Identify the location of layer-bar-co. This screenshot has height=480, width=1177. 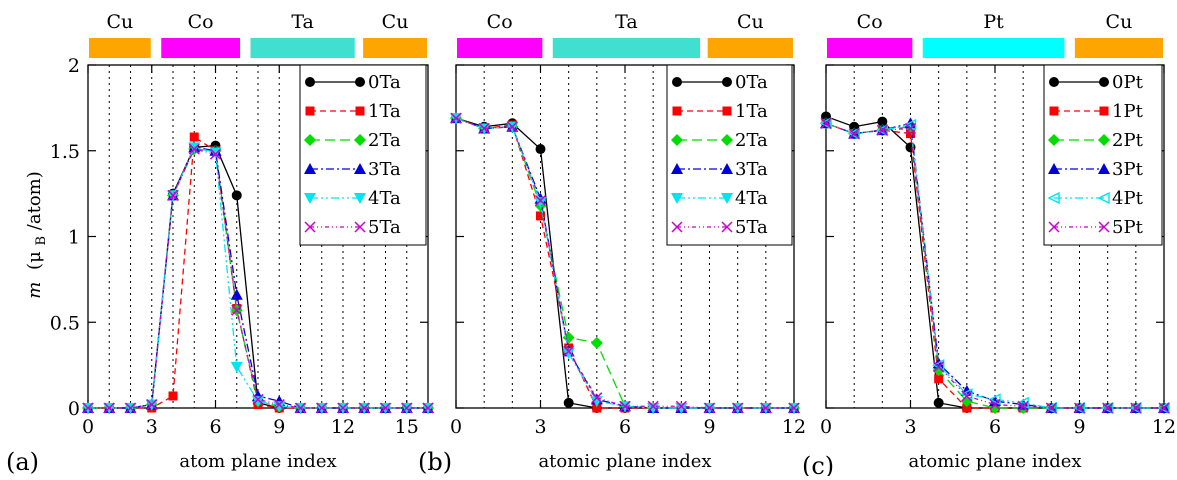
(200, 48).